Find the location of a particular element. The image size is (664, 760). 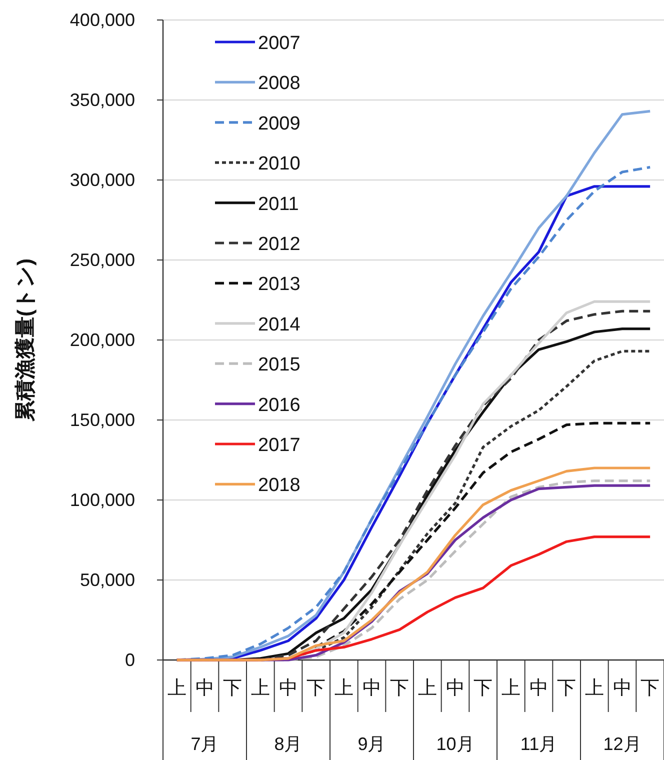

y-tick-label: 0 is located at coordinates (129, 660).